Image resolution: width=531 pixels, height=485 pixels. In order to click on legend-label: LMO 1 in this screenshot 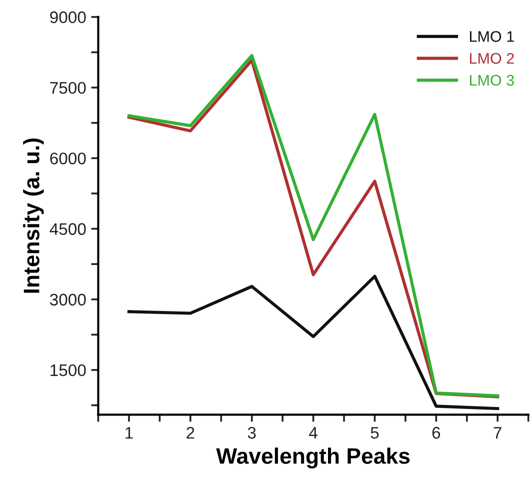, I will do `click(492, 36)`.